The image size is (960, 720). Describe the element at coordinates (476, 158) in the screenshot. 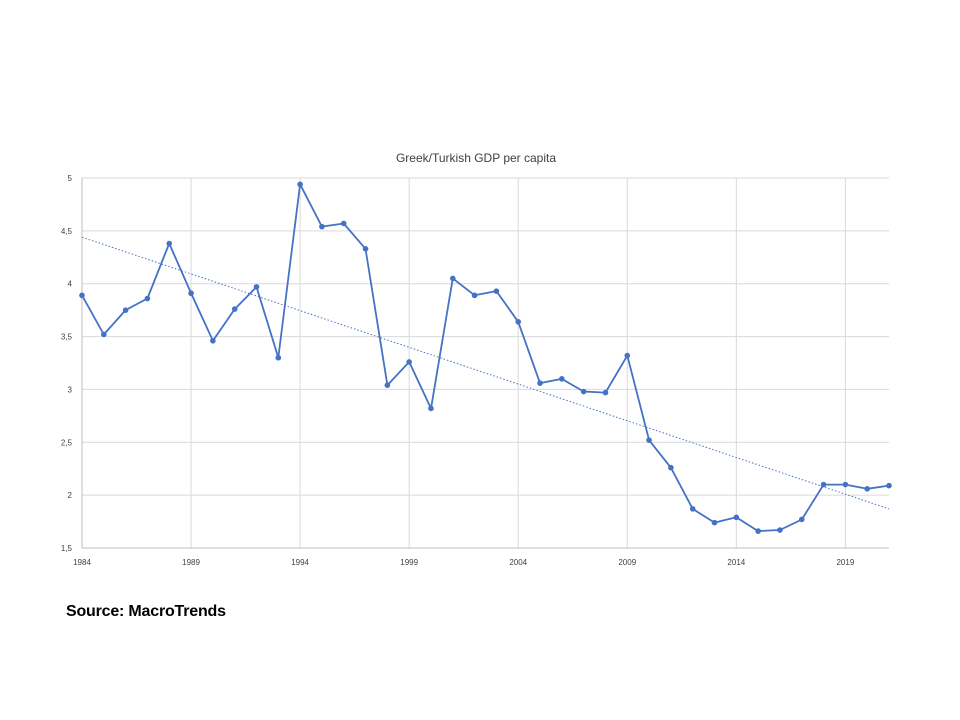

I see `chart-title: Greek/Turkish GDP per capita` at that location.